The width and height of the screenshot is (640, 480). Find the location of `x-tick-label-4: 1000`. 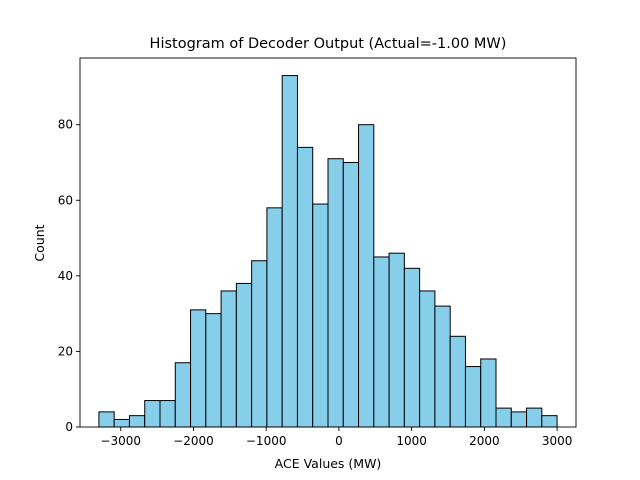

x-tick-label-4: 1000 is located at coordinates (411, 441).